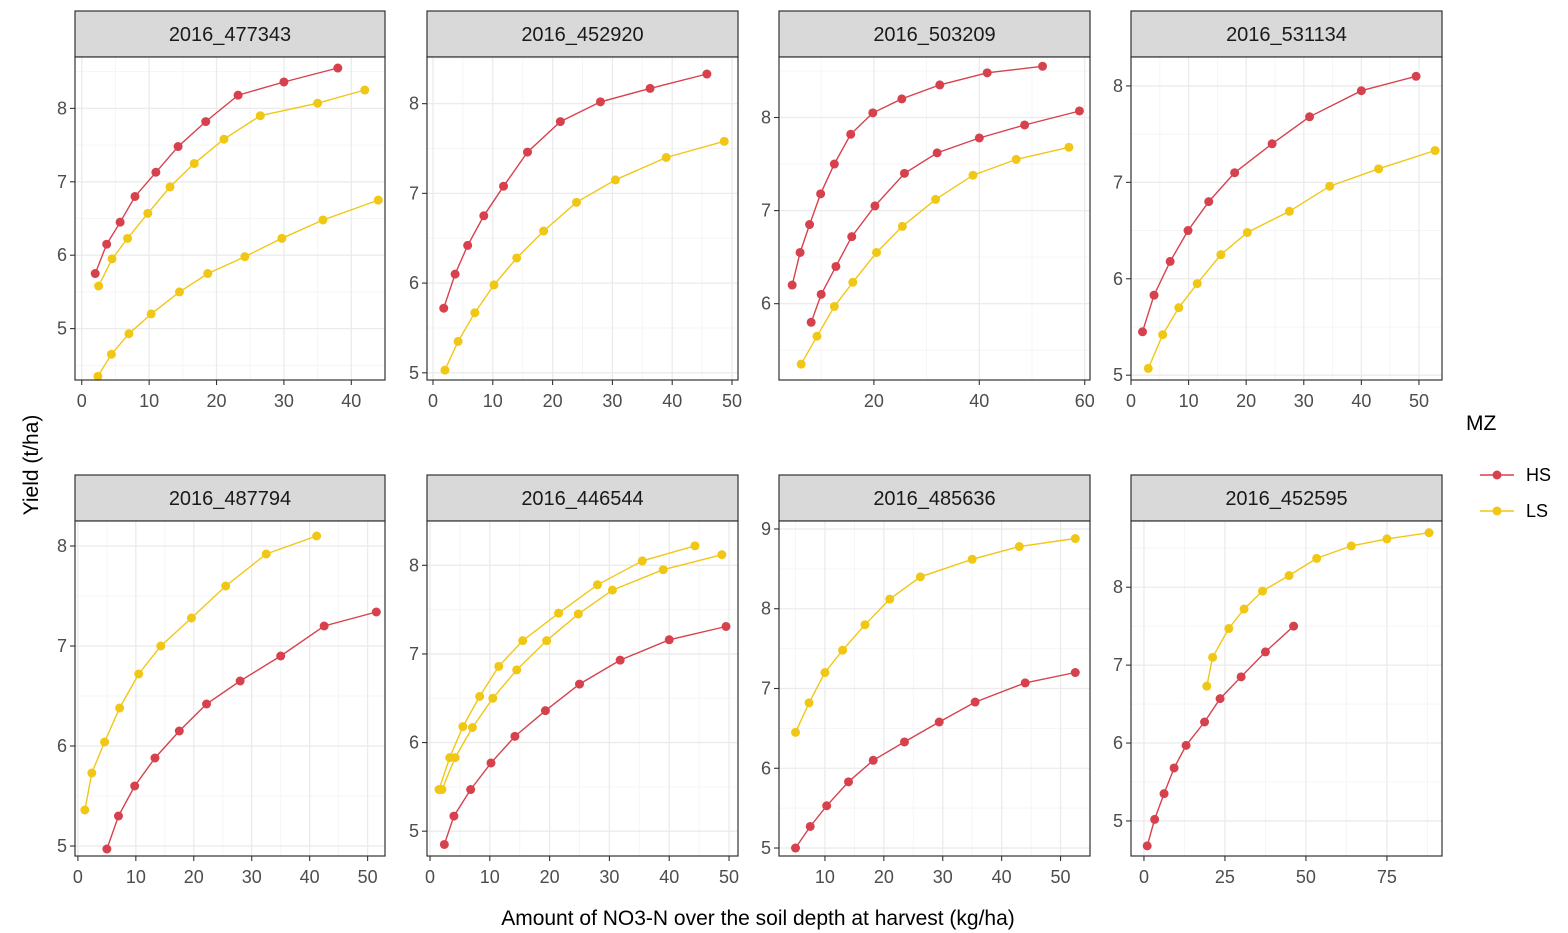  I want to click on facet-panel-3: 2016_503209 20 40 60 6 7 8, so click(928, 210).